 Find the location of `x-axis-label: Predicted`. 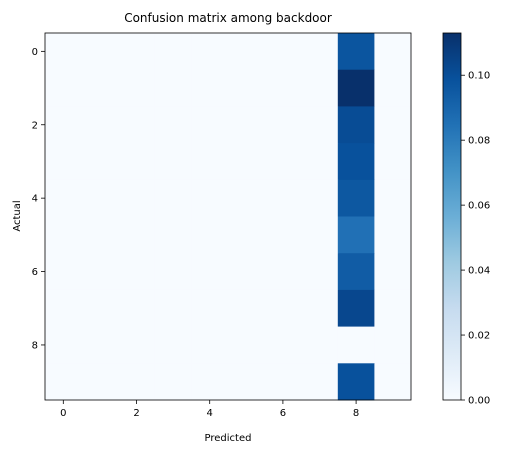

x-axis-label: Predicted is located at coordinates (228, 438).